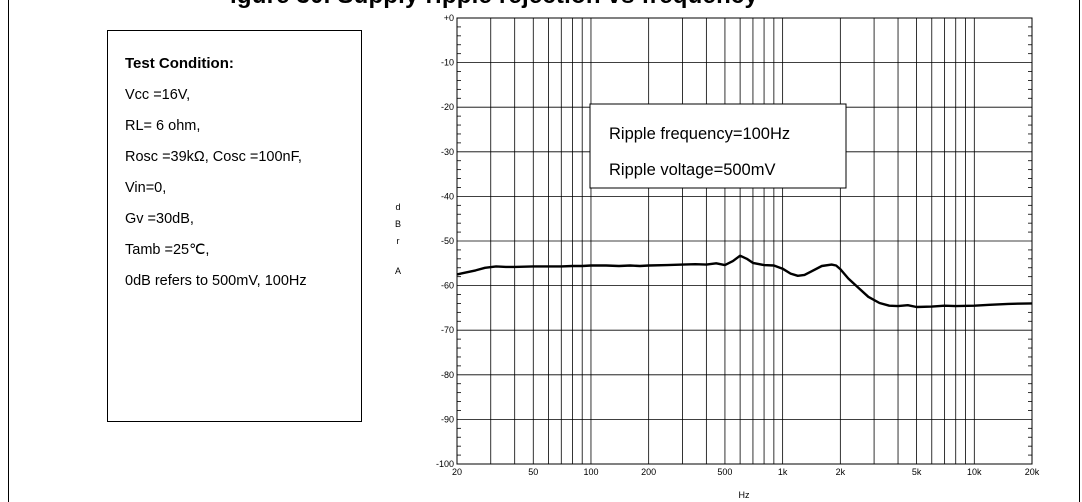 The image size is (1082, 502). Describe the element at coordinates (167, 250) in the screenshot. I see `test-condition-line: Tamb =25℃,` at that location.